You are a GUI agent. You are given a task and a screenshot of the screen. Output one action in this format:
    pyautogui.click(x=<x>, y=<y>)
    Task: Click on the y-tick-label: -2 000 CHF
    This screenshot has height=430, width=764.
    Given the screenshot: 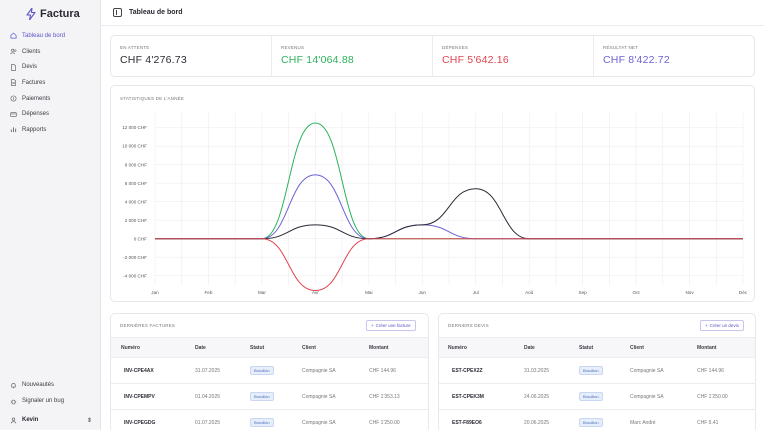 What is the action you would take?
    pyautogui.click(x=135, y=257)
    